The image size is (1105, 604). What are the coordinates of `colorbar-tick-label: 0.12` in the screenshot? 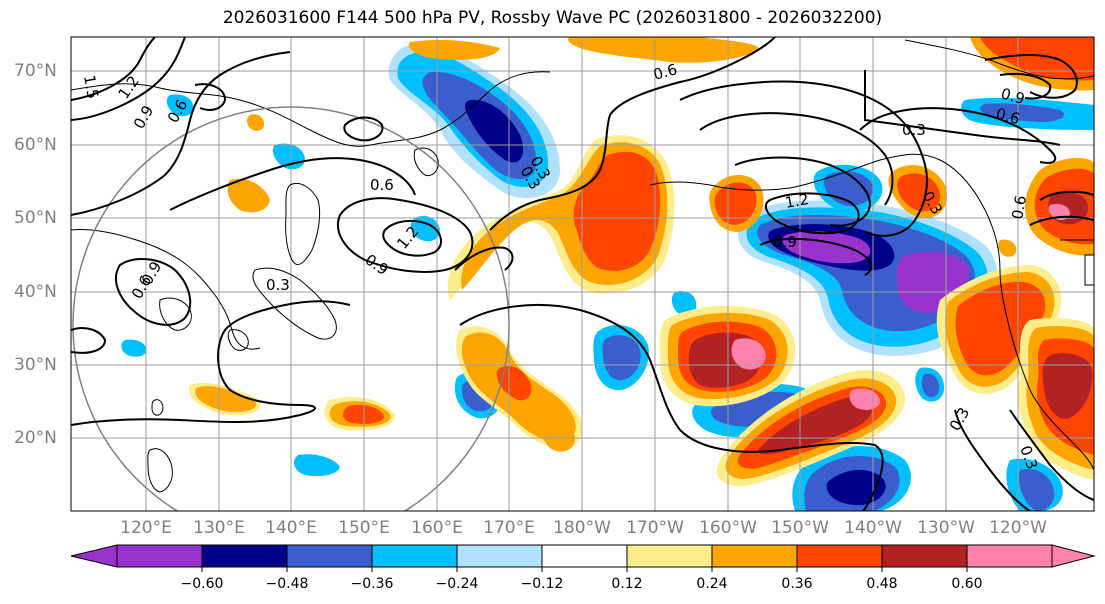 It's located at (627, 584).